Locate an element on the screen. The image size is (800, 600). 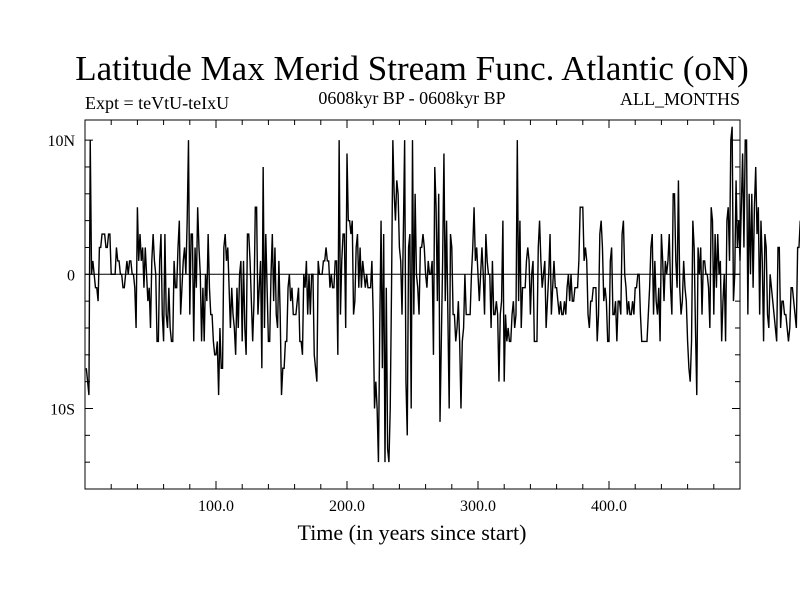
x-tick-label: 200.0 is located at coordinates (347, 506).